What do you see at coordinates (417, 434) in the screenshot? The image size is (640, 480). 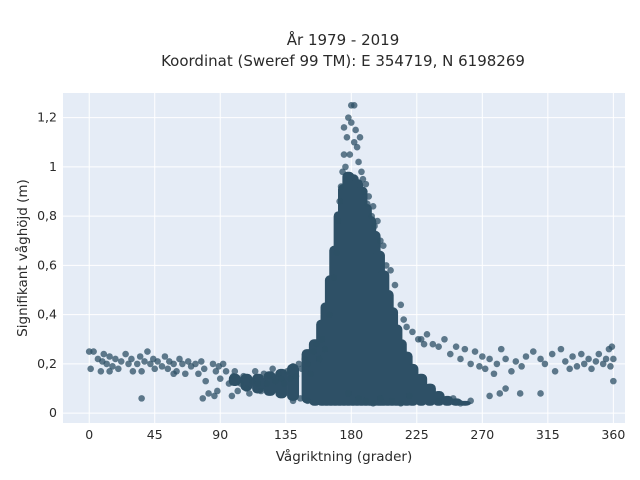 I see `x-tick-label: 225` at bounding box center [417, 434].